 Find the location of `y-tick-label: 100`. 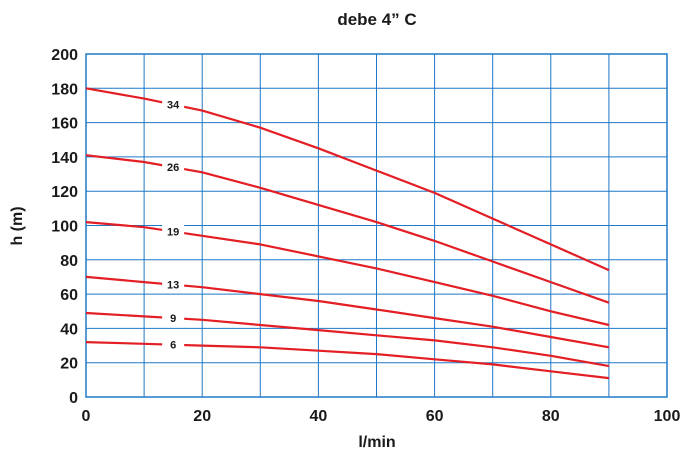

y-tick-label: 100 is located at coordinates (64, 227).